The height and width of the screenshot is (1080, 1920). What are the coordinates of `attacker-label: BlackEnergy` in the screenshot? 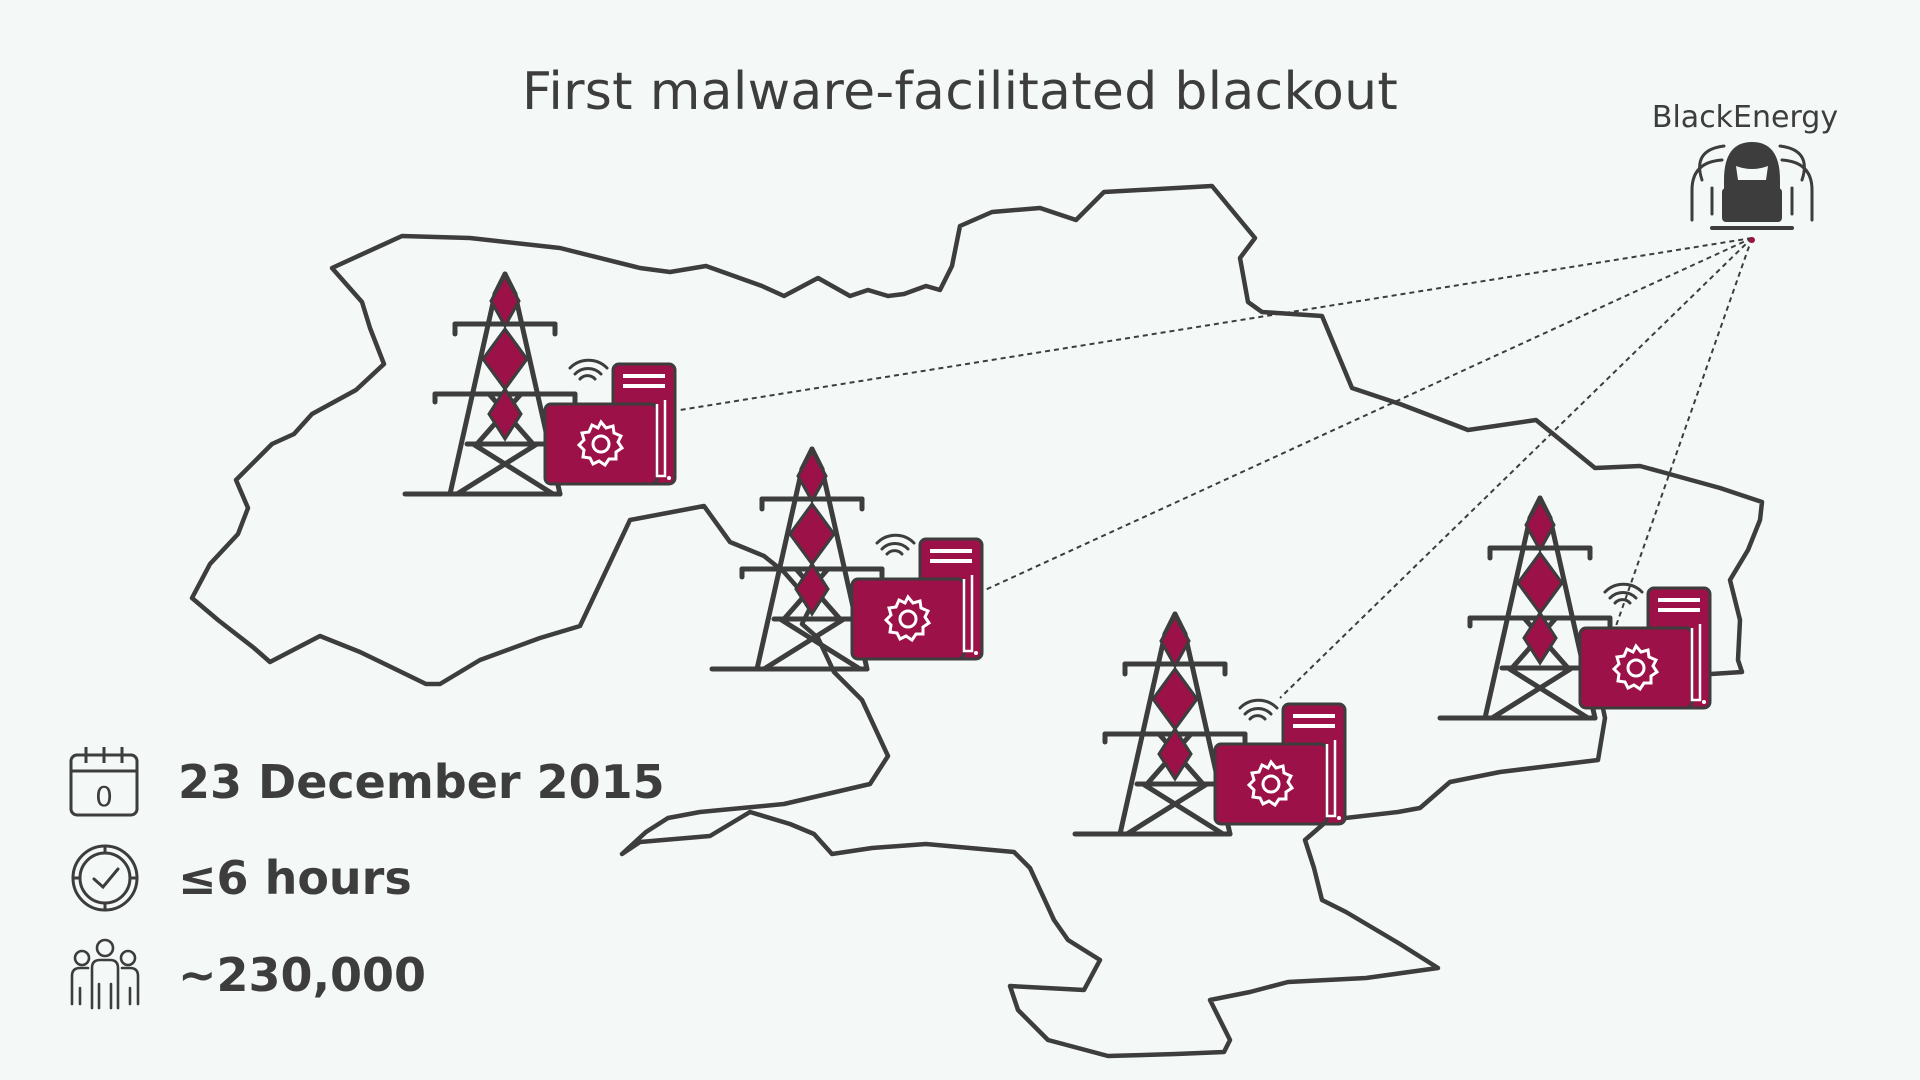 It's located at (1745, 117).